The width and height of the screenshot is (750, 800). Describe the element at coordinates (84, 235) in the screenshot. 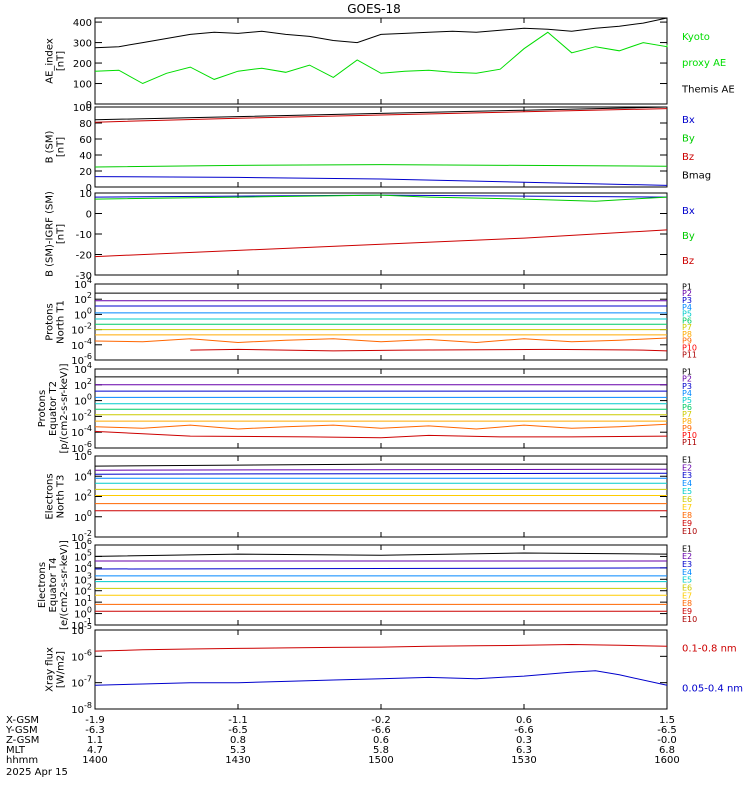

I see `y-tick-label: -10` at that location.